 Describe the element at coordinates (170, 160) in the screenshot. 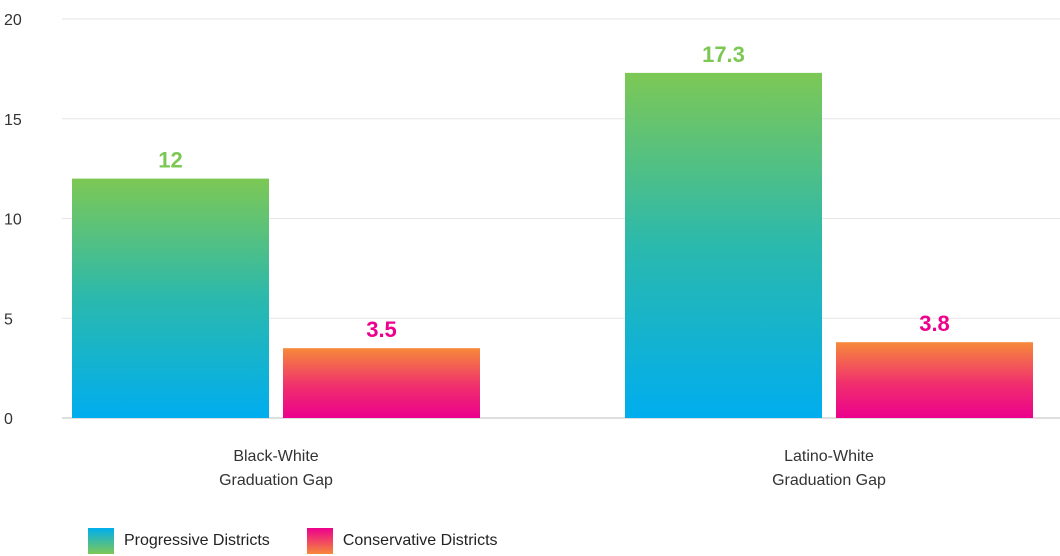

I see `bar-value-label: 12` at that location.